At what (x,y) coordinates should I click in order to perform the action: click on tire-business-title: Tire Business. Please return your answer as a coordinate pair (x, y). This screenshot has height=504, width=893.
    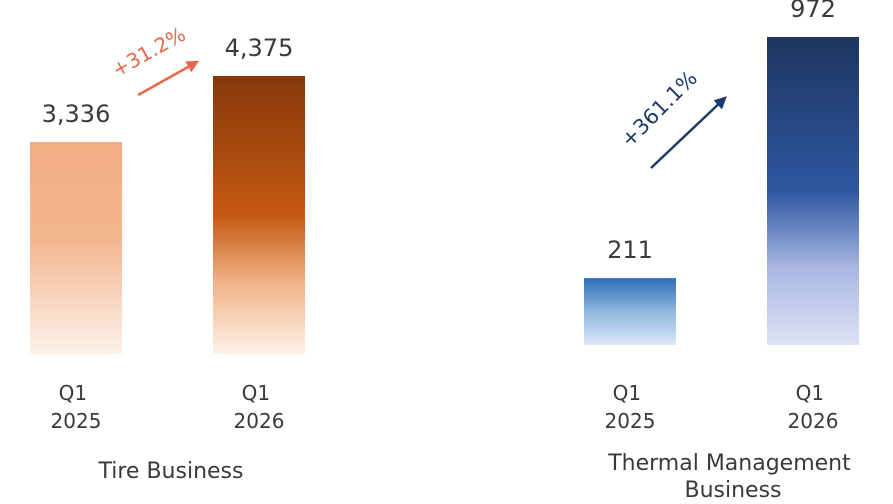
    Looking at the image, I should click on (171, 471).